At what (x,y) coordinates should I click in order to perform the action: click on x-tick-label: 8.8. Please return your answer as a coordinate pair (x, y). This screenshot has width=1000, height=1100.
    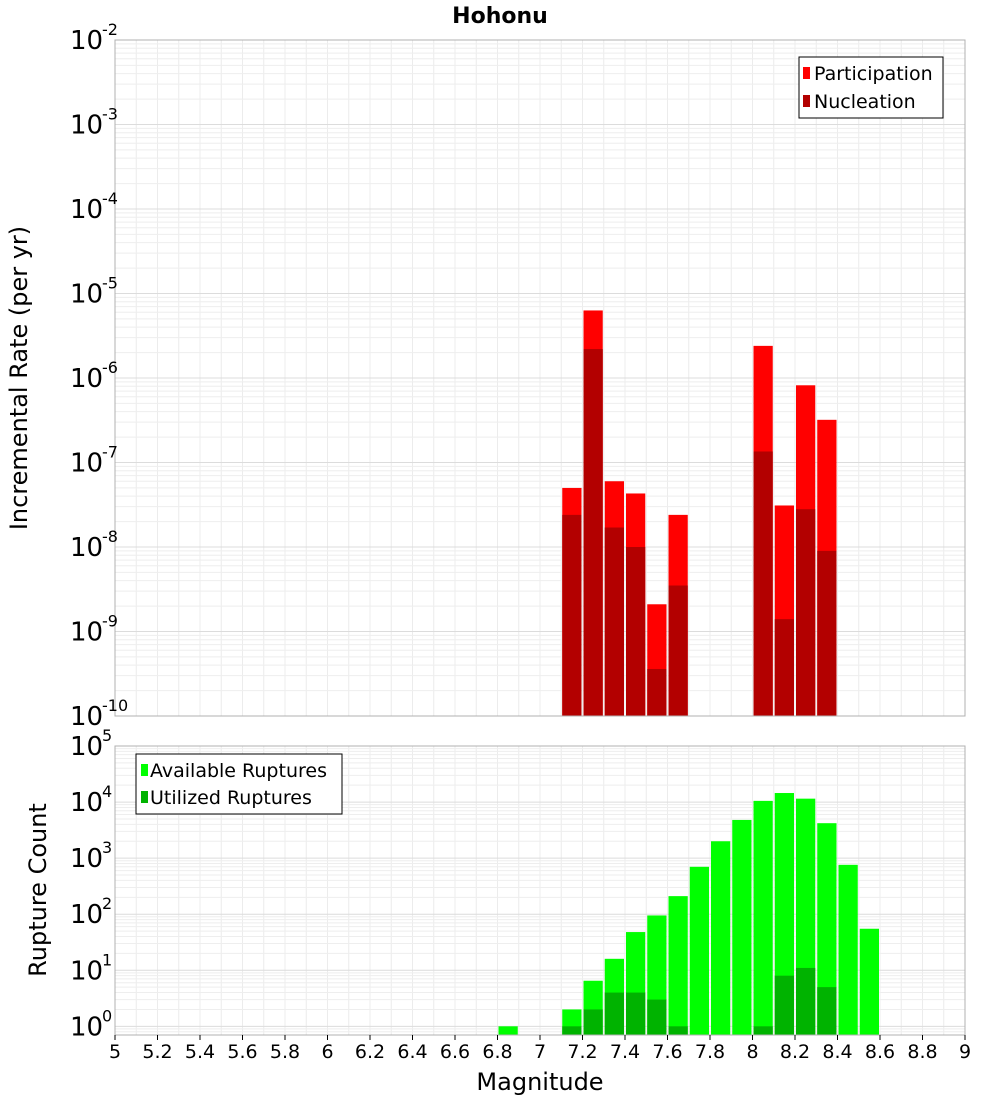
    Looking at the image, I should click on (922, 1052).